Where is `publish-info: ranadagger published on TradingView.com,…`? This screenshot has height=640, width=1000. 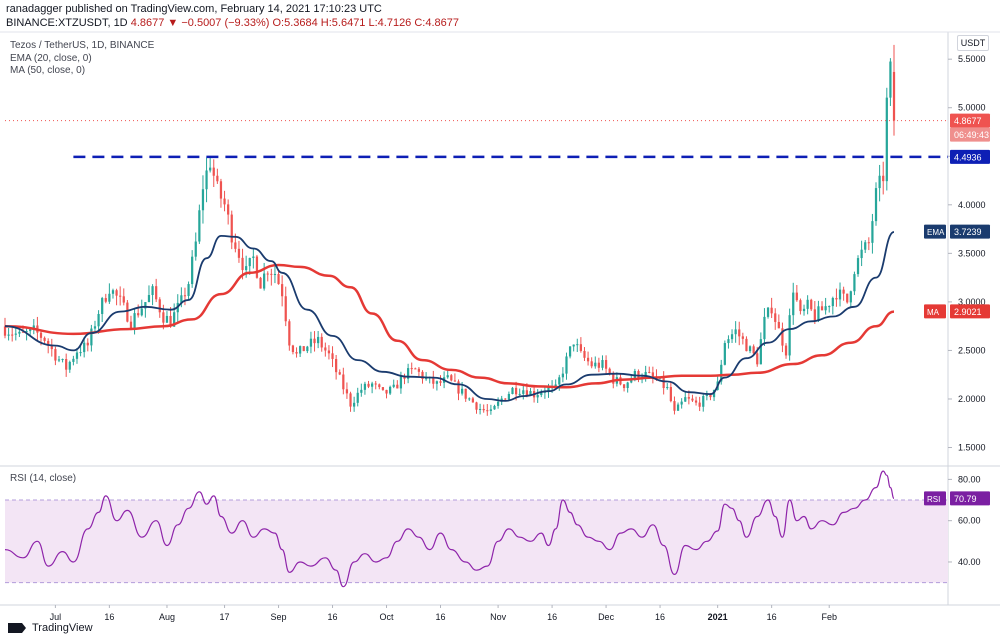
publish-info: ranadagger published on TradingView.com,… is located at coordinates (194, 9).